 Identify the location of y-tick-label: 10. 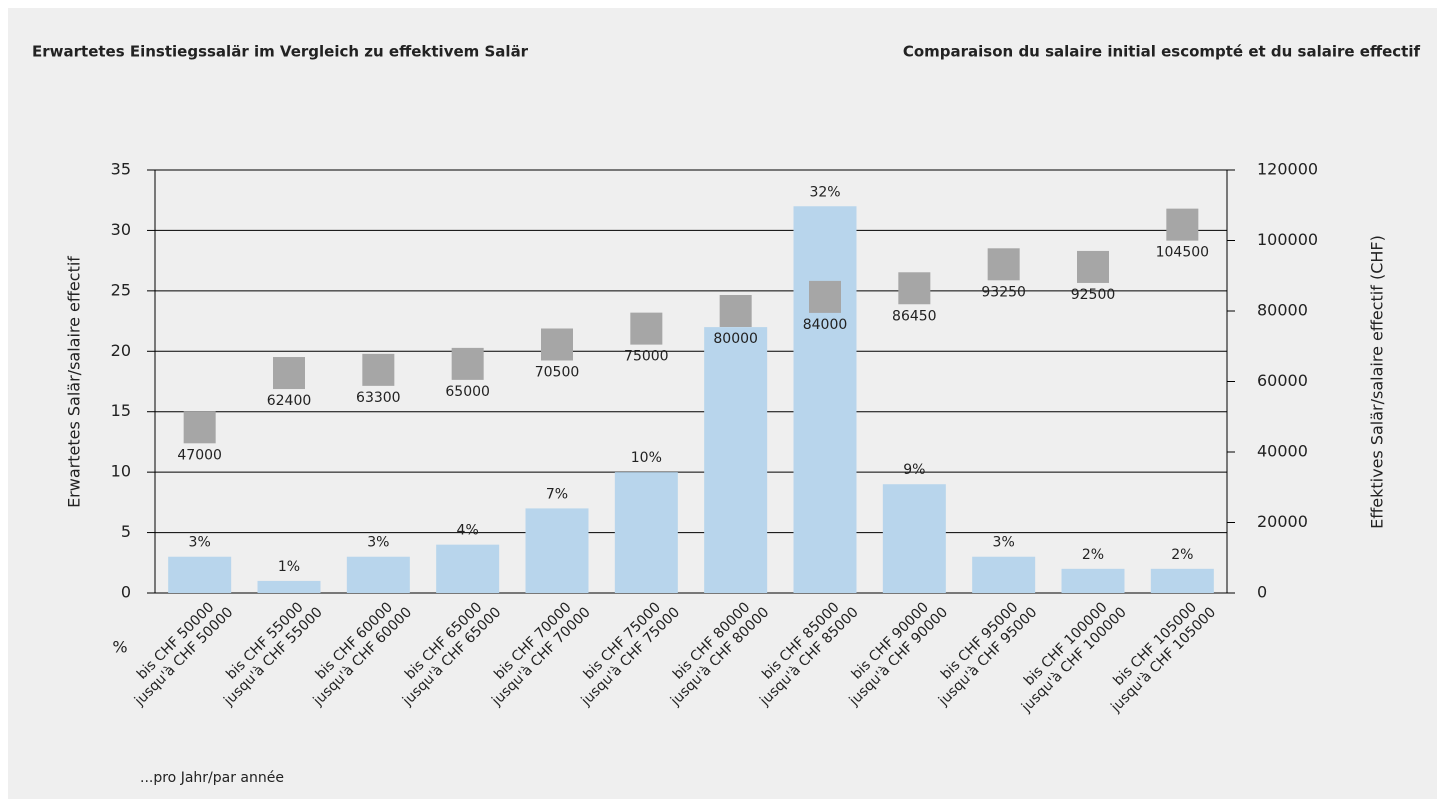
(121, 471).